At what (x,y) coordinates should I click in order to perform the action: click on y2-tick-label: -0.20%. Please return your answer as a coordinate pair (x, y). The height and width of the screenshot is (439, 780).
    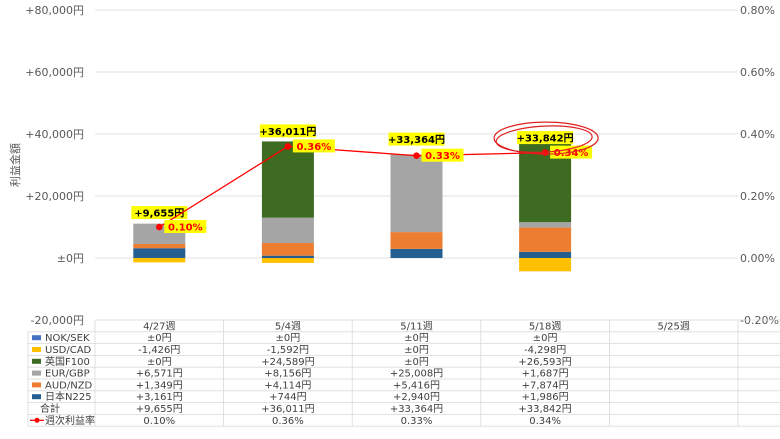
    Looking at the image, I should click on (759, 320).